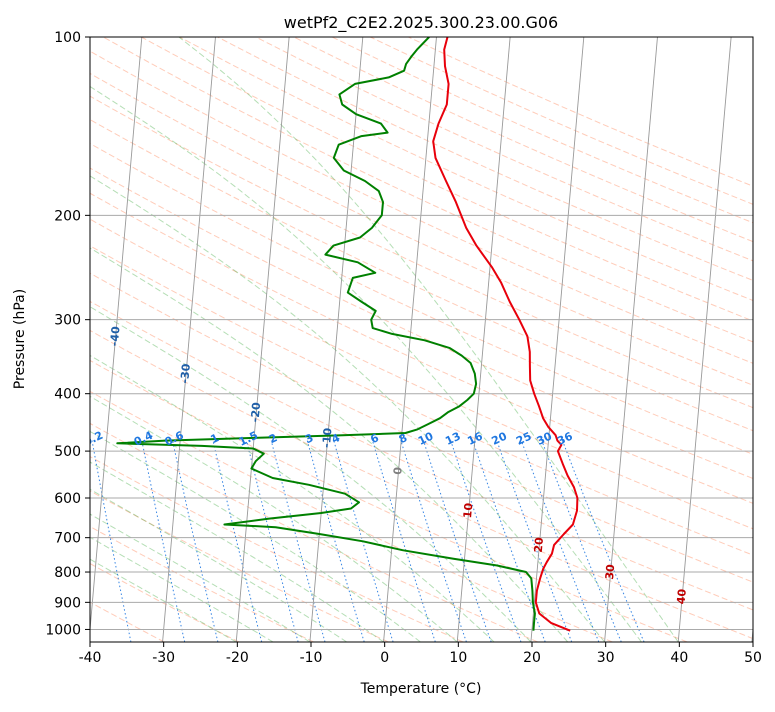  Describe the element at coordinates (63, 630) in the screenshot. I see `y-tick-label: 1000` at that location.